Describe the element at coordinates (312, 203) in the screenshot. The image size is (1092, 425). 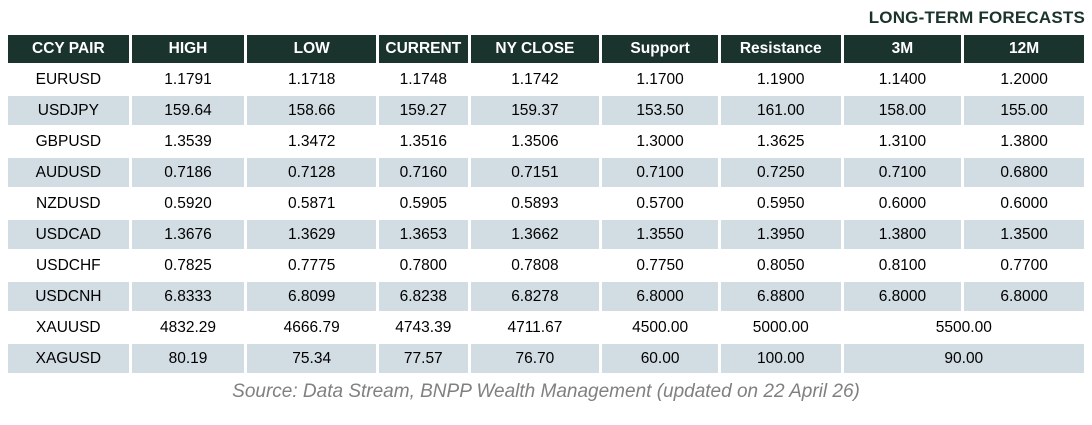
I see `value-cell: 0.5871` at that location.